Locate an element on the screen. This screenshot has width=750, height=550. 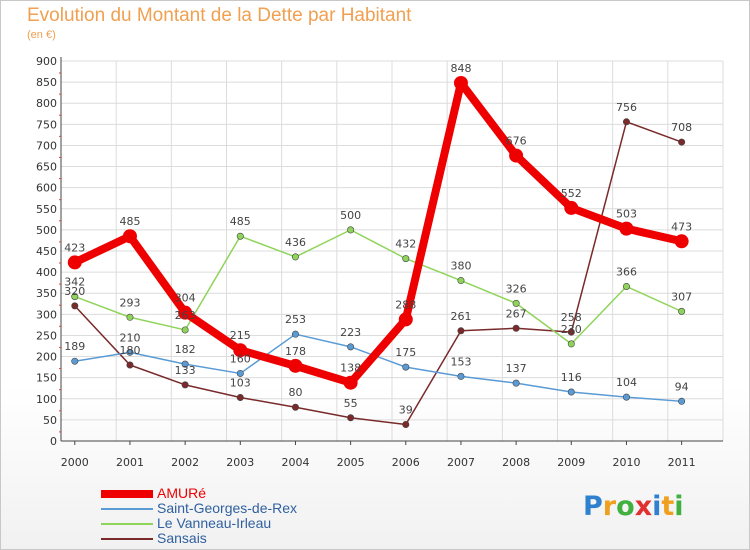
y-tick-label: 50 is located at coordinates (50, 420).